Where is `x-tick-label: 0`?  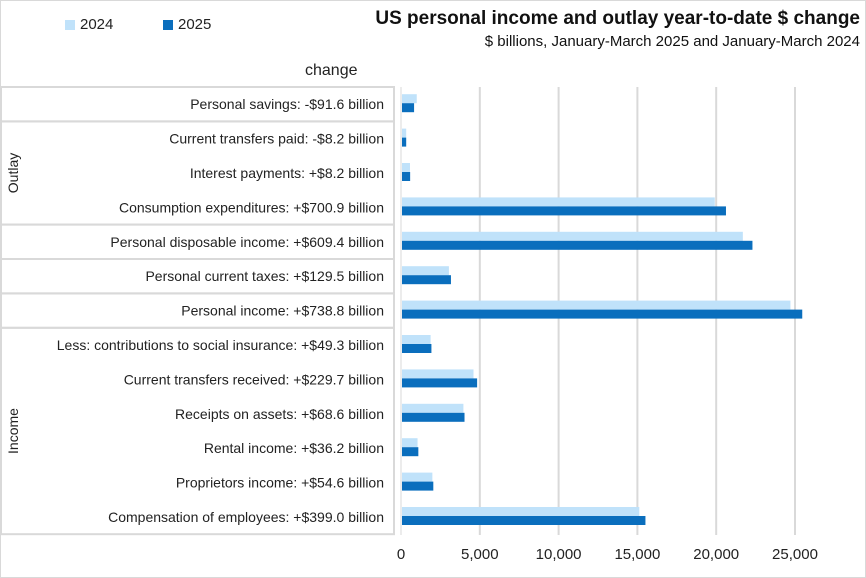 x-tick-label: 0 is located at coordinates (401, 554).